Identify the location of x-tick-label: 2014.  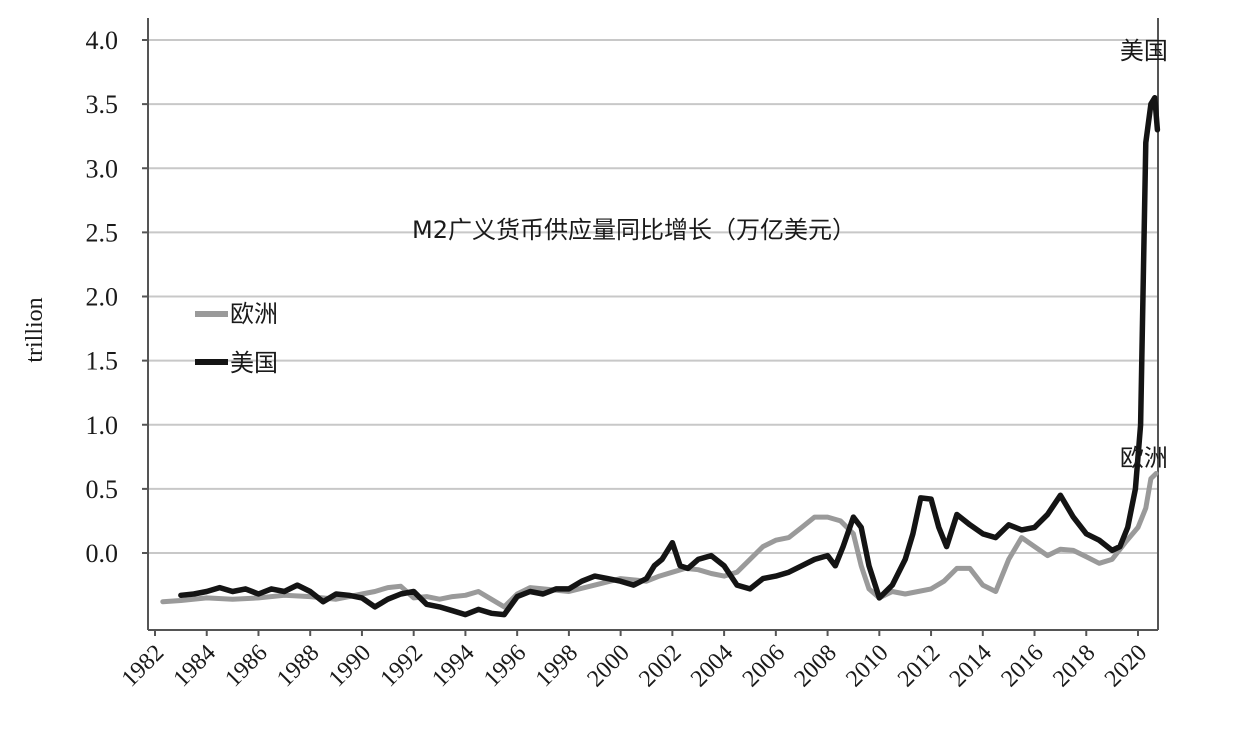
(971, 666).